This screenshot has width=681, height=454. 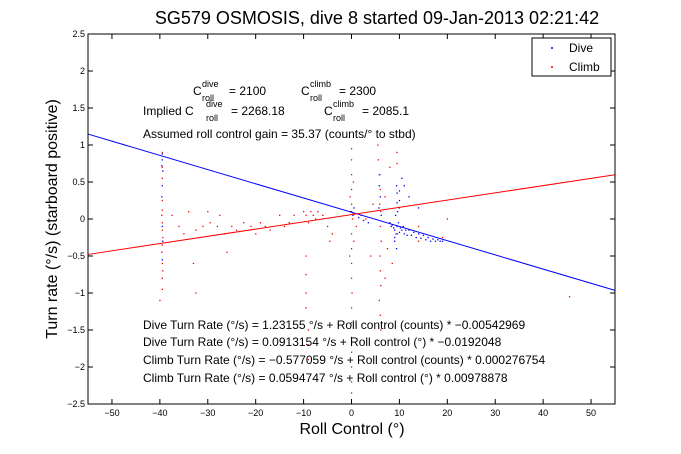 I want to click on y-tick-label: −0.5, so click(x=76, y=256).